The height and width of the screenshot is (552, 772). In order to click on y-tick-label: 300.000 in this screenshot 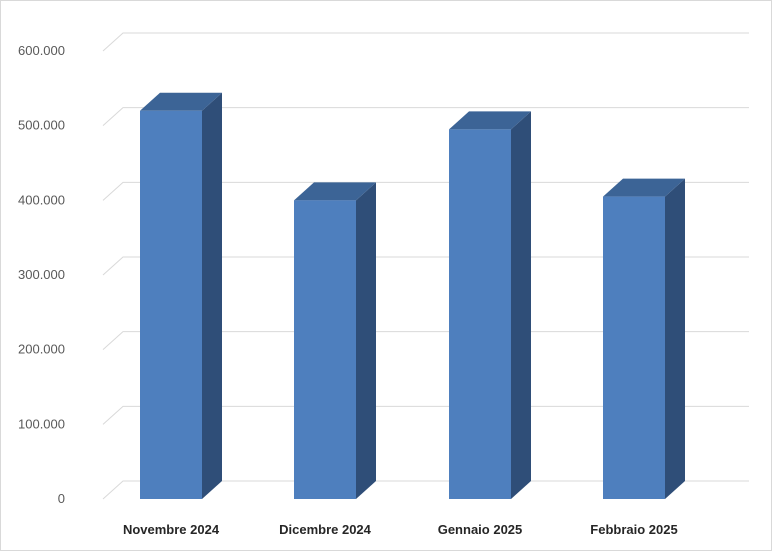, I will do `click(41, 274)`.